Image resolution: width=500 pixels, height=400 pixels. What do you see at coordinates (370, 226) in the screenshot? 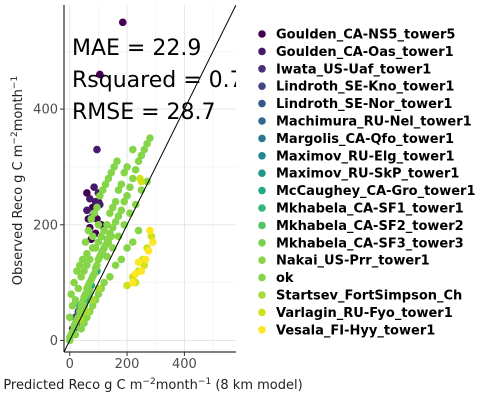
I see `legend-label: Mkhabela_CA-SF2_tower2` at bounding box center [370, 226].